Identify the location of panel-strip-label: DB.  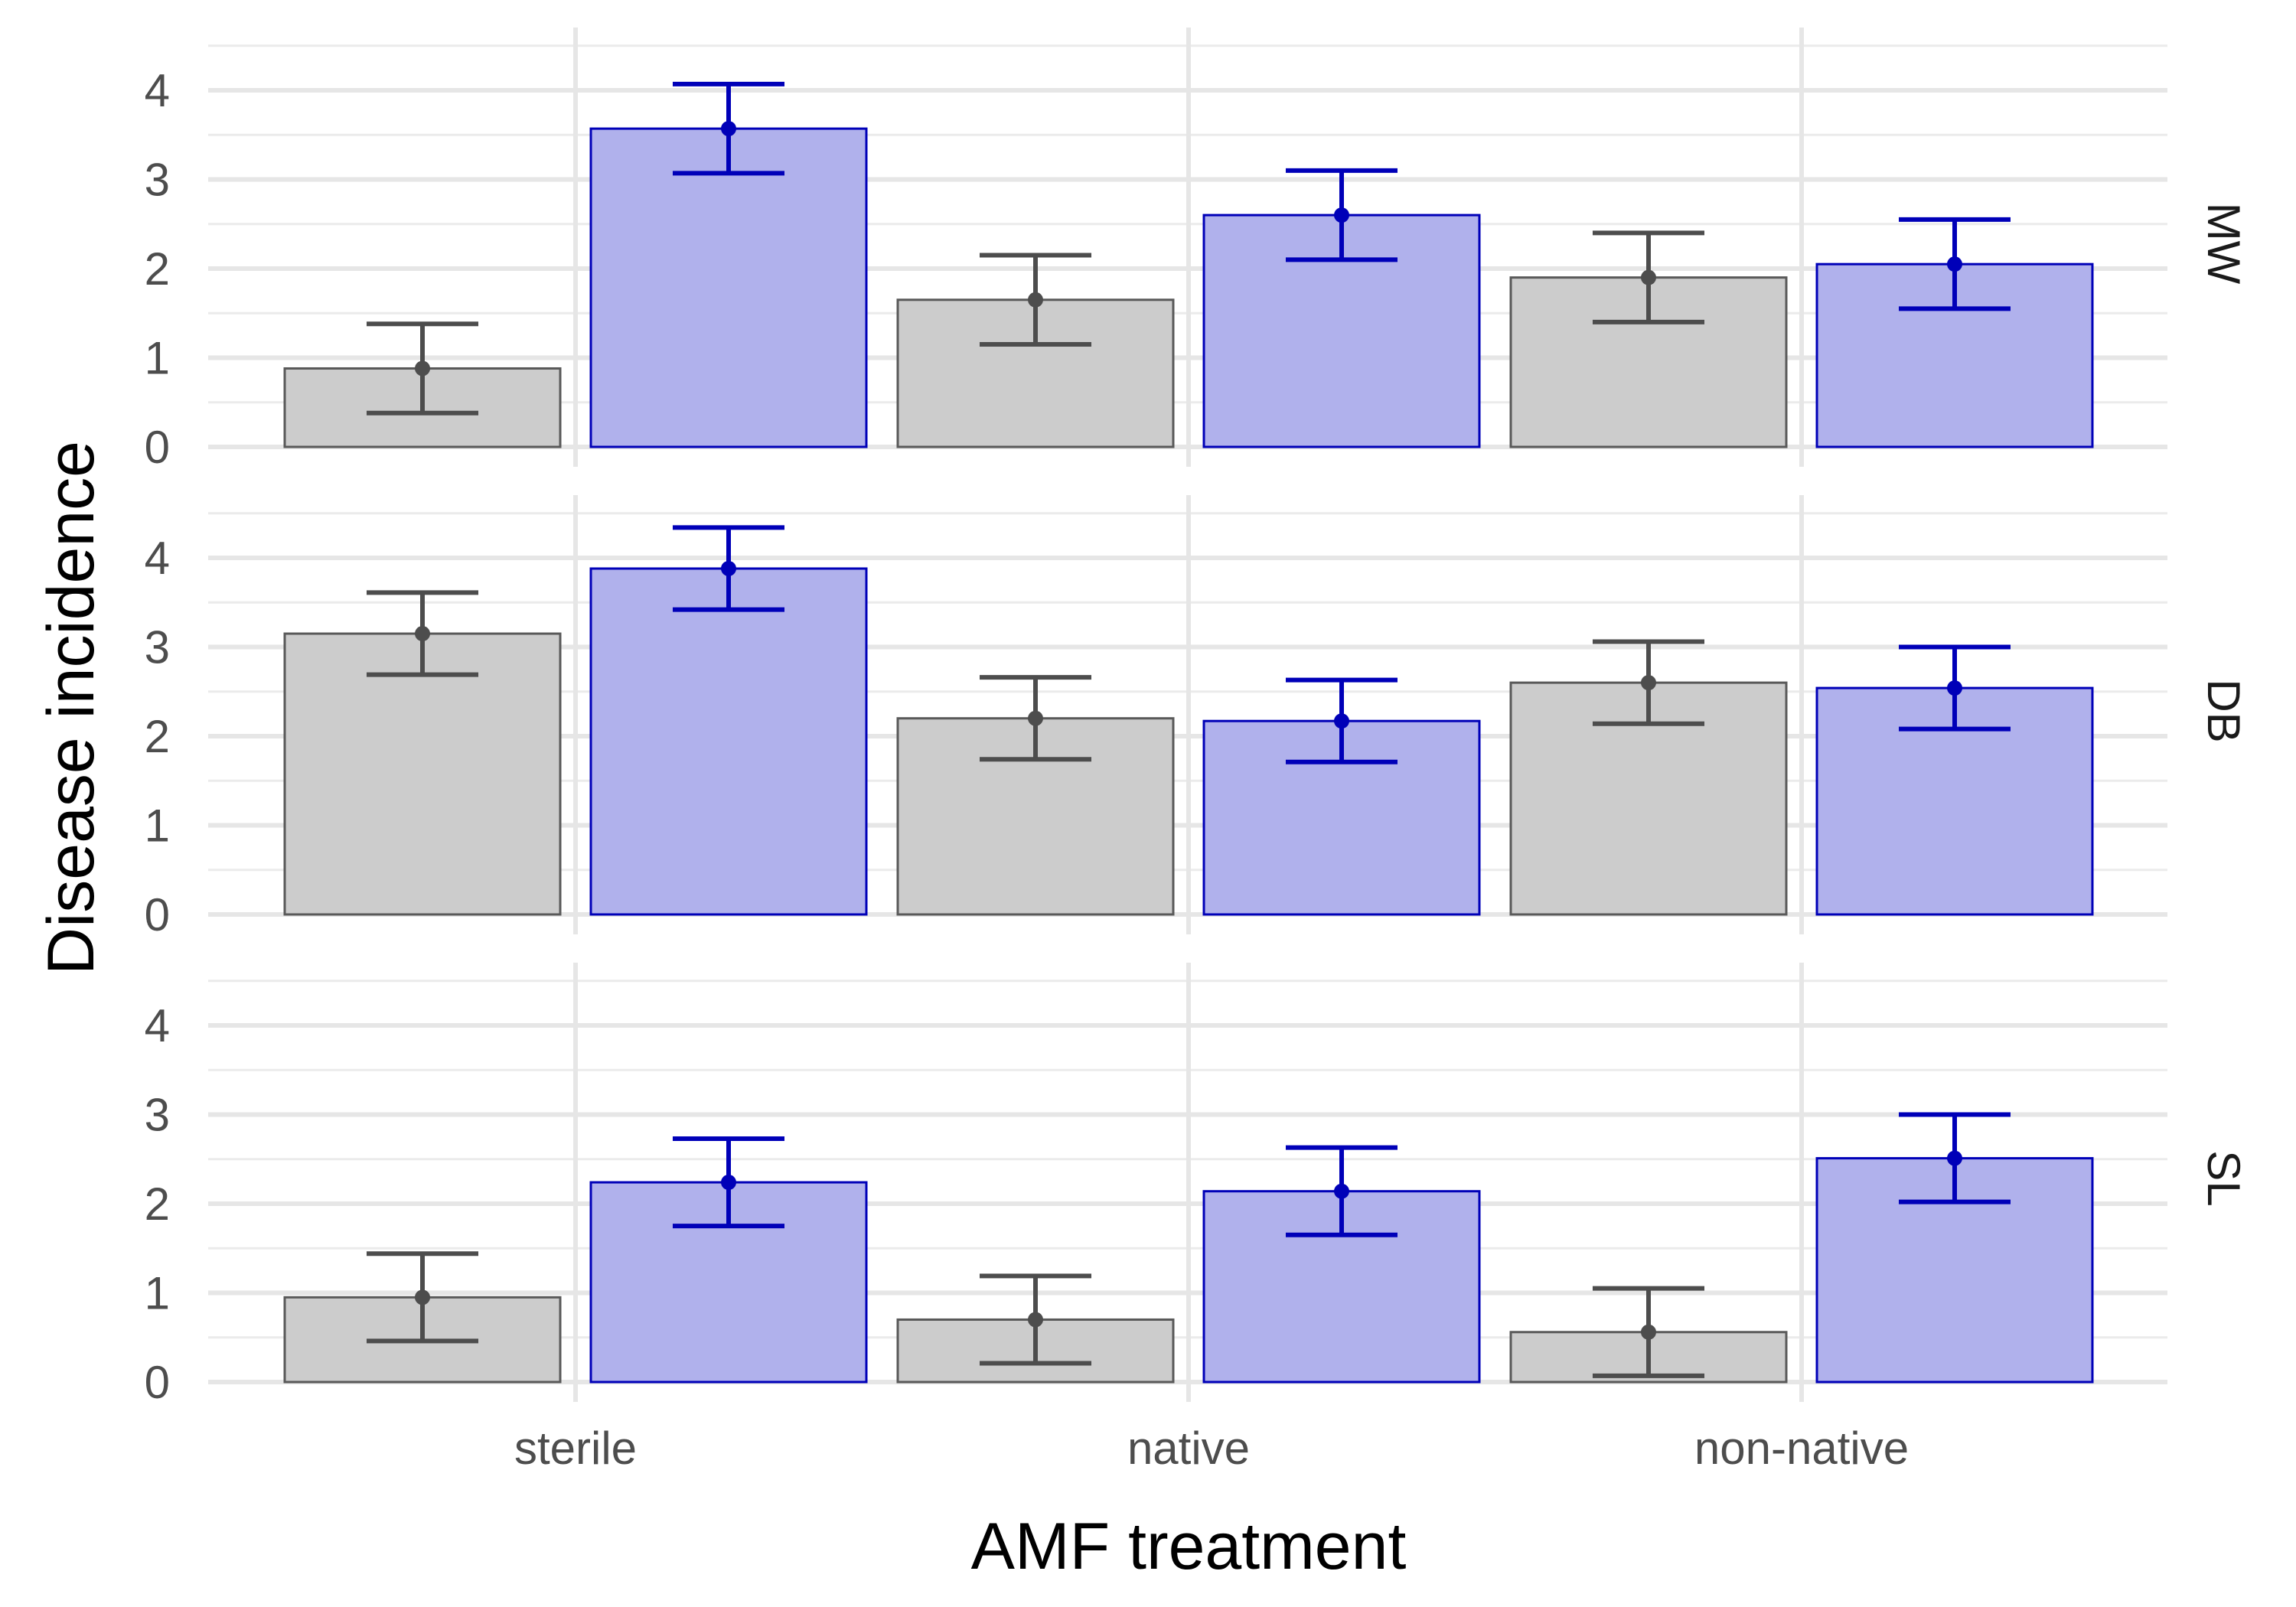
(2223, 710).